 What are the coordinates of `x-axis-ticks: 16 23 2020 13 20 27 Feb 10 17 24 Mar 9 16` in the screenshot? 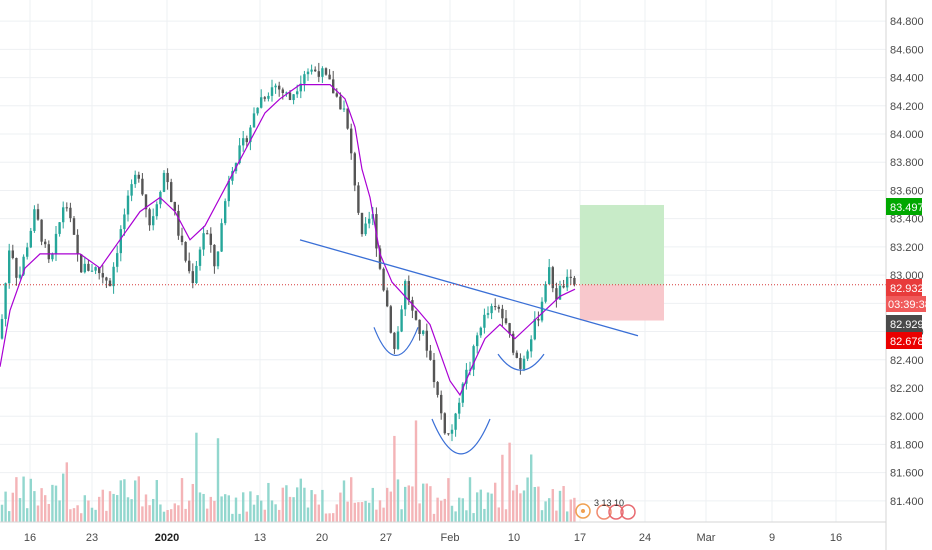 It's located at (433, 538).